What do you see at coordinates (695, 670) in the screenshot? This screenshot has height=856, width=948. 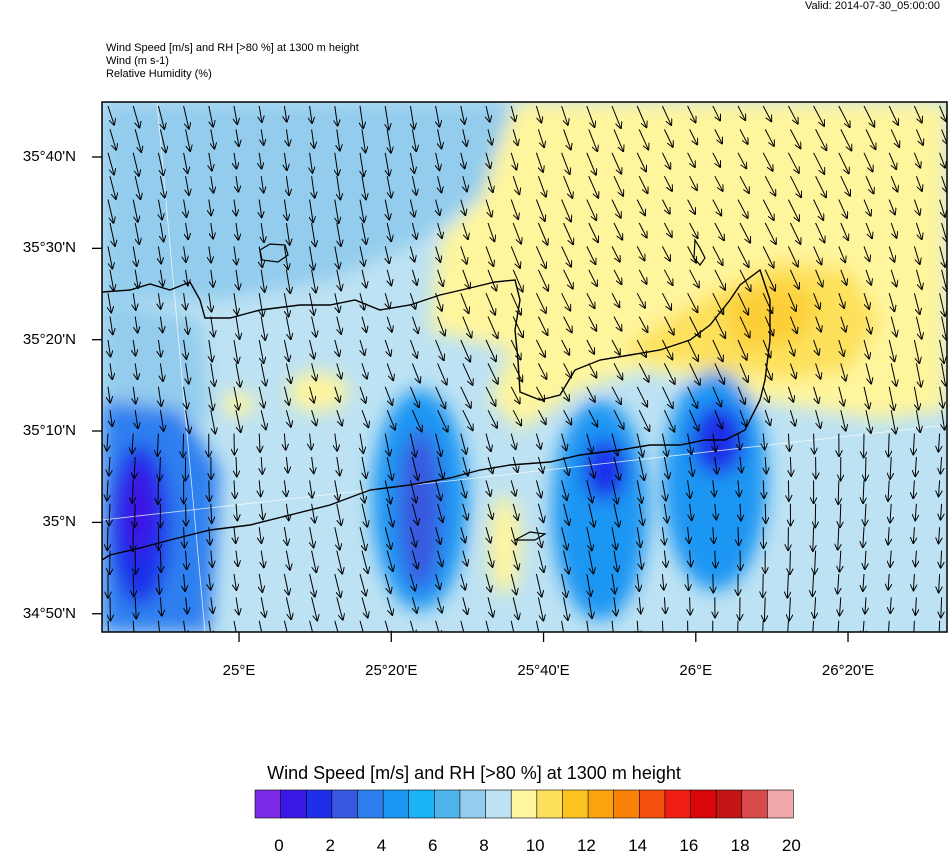 I see `lon-label-26-00: 26°E` at bounding box center [695, 670].